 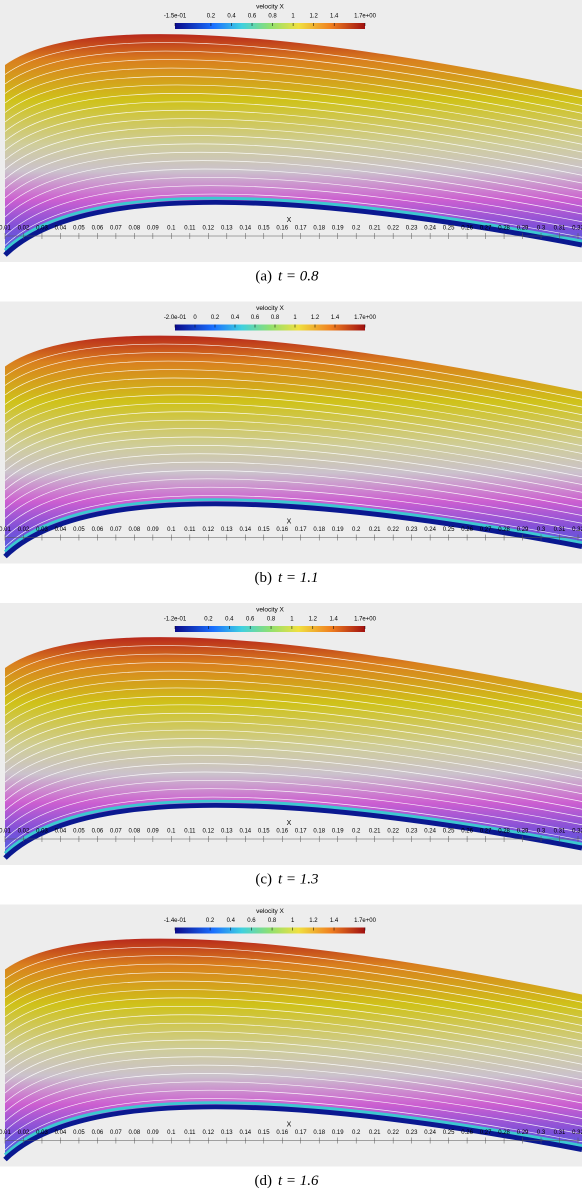 What do you see at coordinates (295, 318) in the screenshot?
I see `colorbar-tick-label: 1` at bounding box center [295, 318].